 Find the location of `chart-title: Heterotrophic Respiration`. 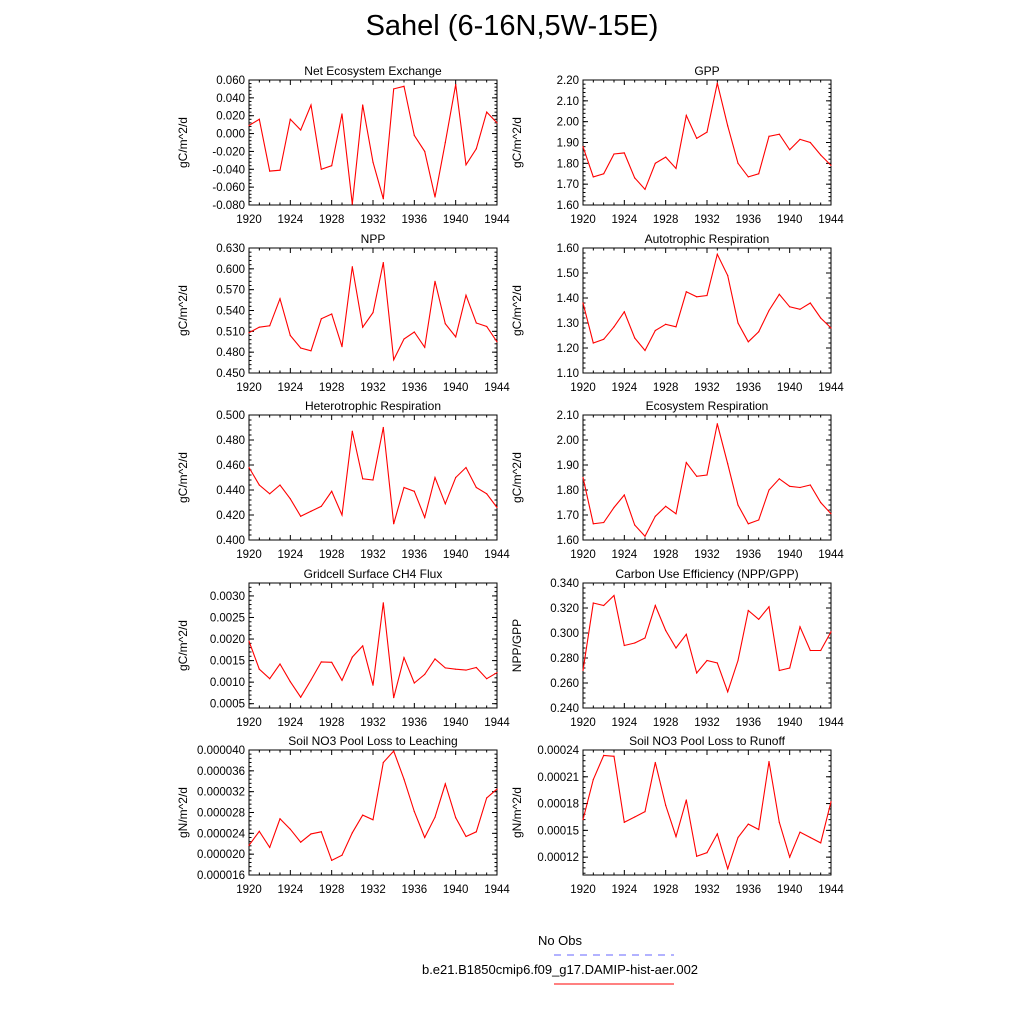

chart-title: Heterotrophic Respiration is located at coordinates (373, 406).